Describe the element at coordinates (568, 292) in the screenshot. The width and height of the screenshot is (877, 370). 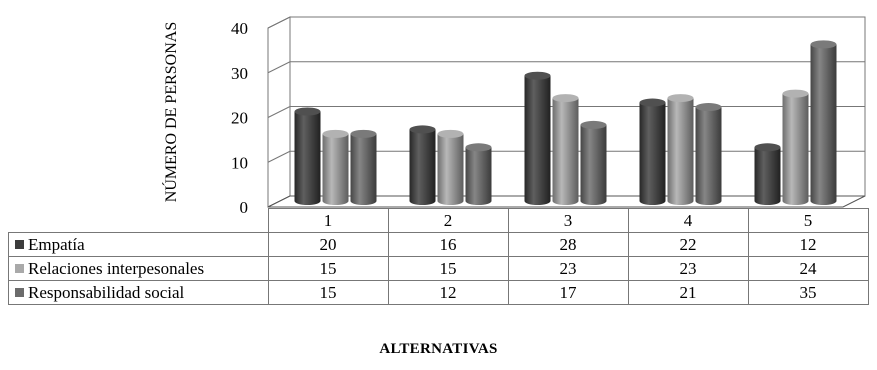
I see `data-table-cell: 17` at that location.